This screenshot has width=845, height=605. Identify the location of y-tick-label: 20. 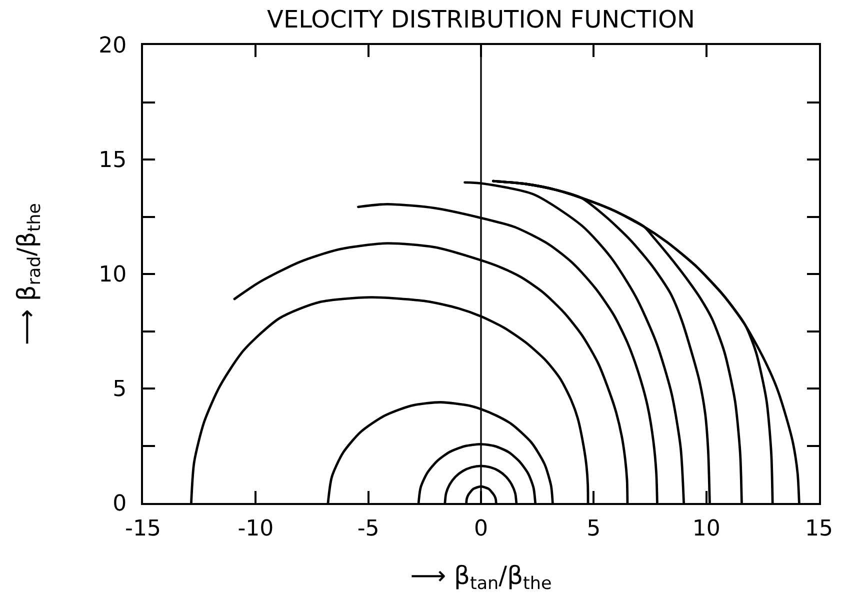
(112, 46).